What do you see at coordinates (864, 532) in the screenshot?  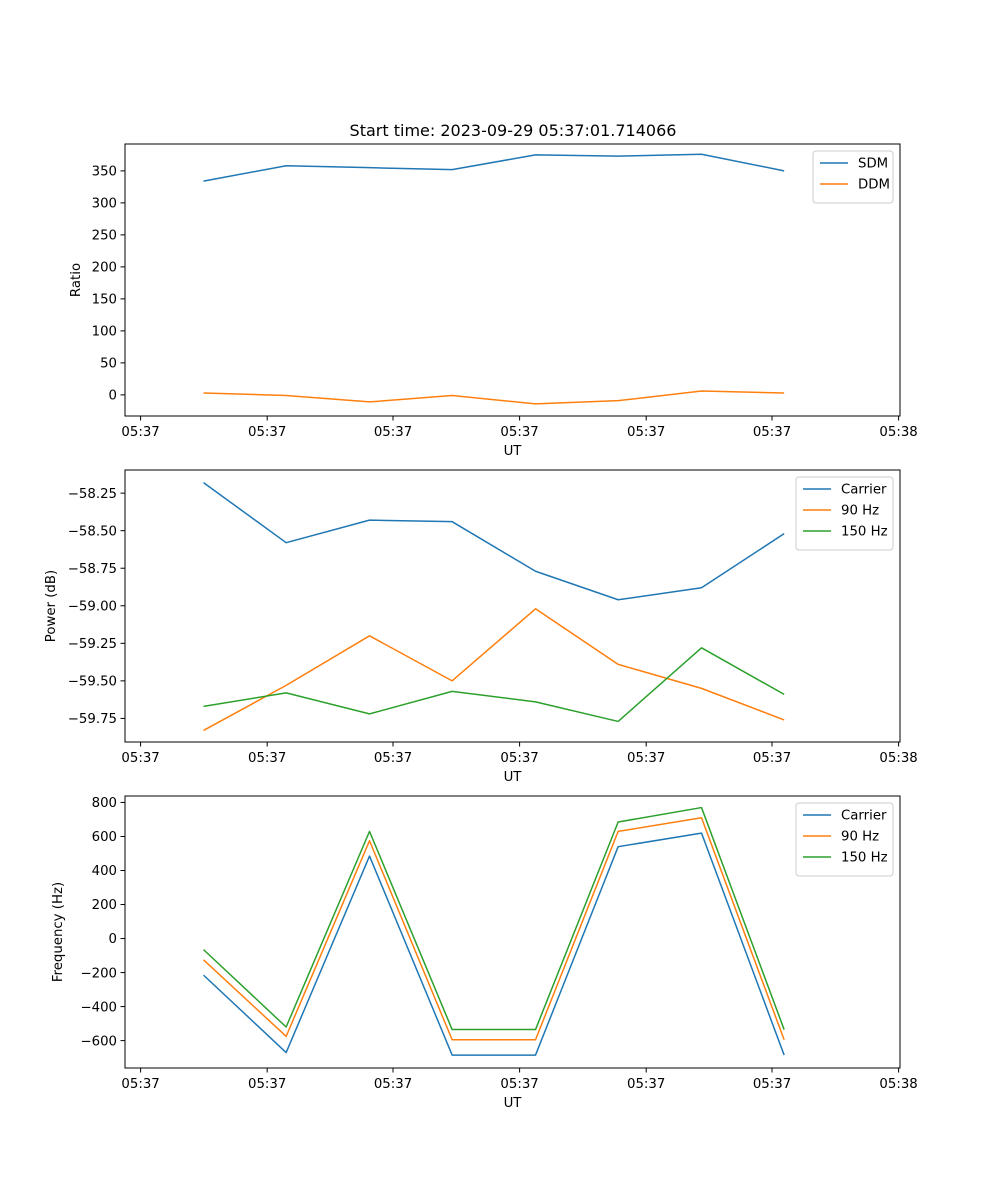 I see `power-legend-label: 150 Hz` at bounding box center [864, 532].